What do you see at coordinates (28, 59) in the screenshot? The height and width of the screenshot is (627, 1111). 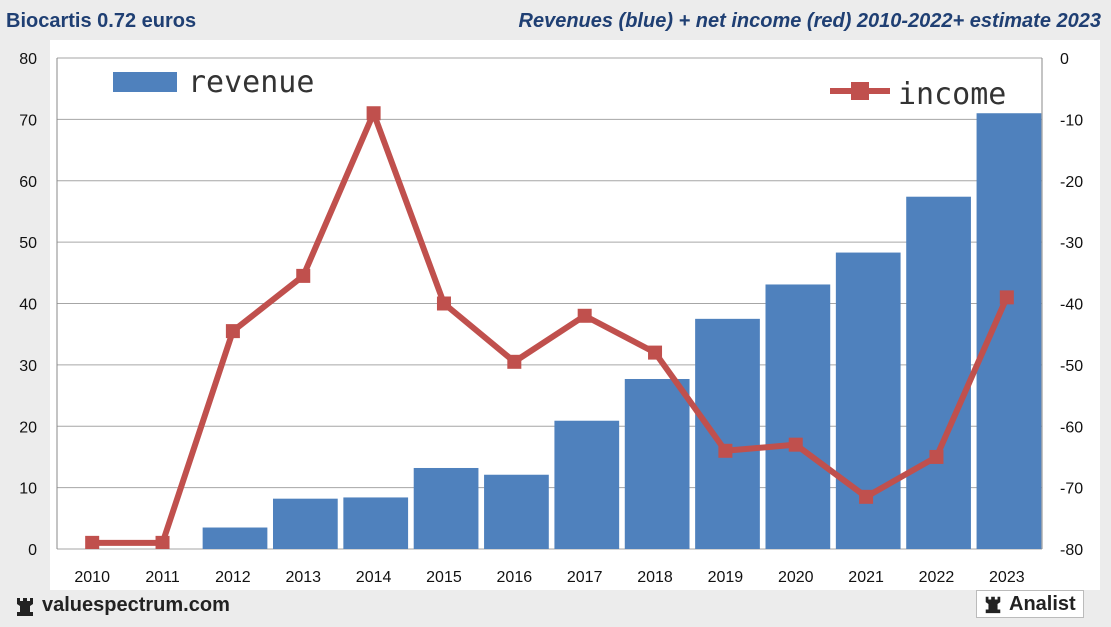 I see `y-left-tick-label: 80` at bounding box center [28, 59].